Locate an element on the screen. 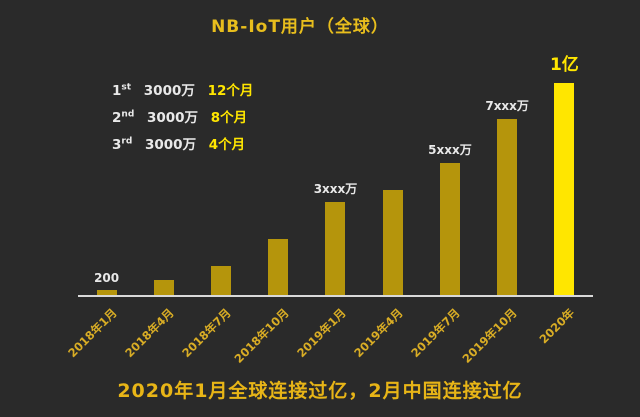  bar-column: 3xxx万 is located at coordinates (335, 172).